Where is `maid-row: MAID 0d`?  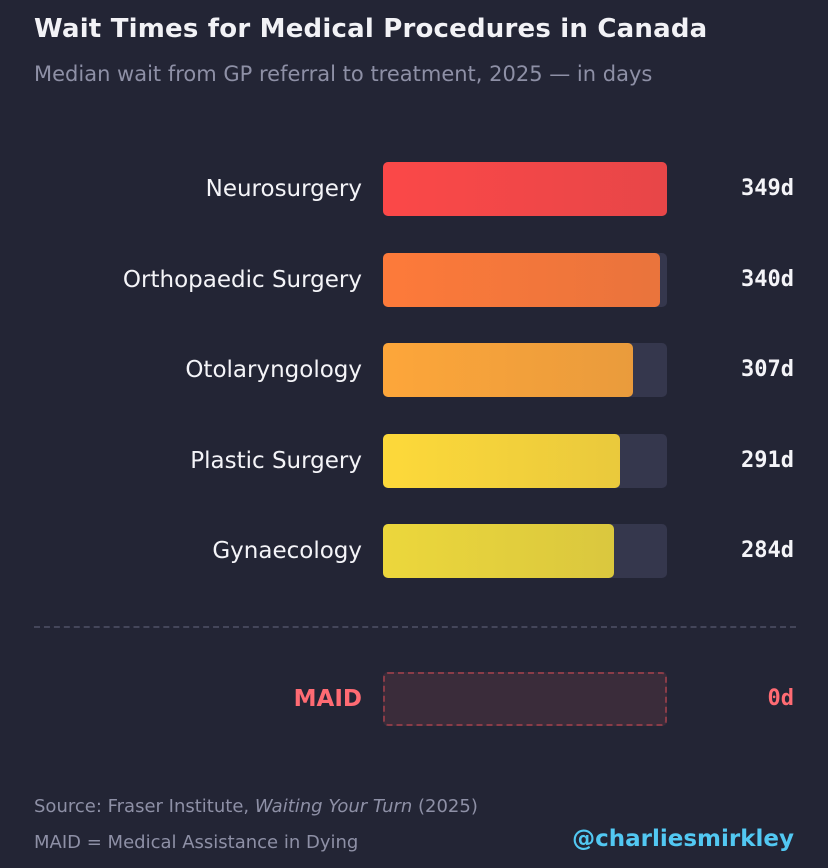
maid-row: MAID 0d is located at coordinates (414, 699).